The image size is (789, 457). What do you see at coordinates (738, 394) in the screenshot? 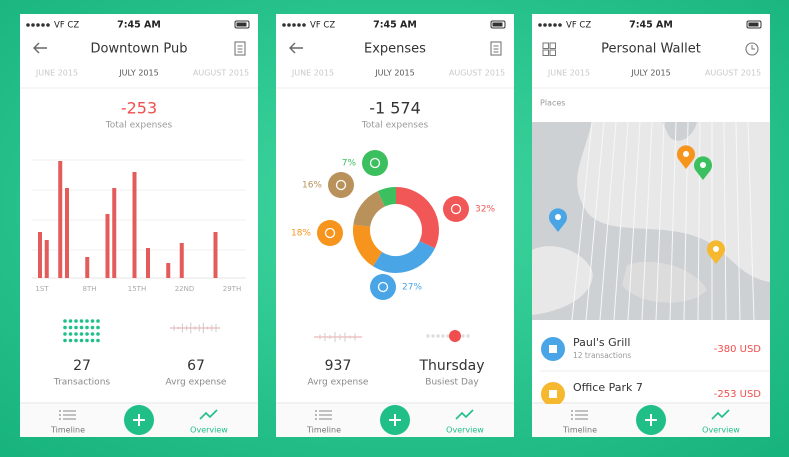
I see `place-amount: -253 USD` at bounding box center [738, 394].